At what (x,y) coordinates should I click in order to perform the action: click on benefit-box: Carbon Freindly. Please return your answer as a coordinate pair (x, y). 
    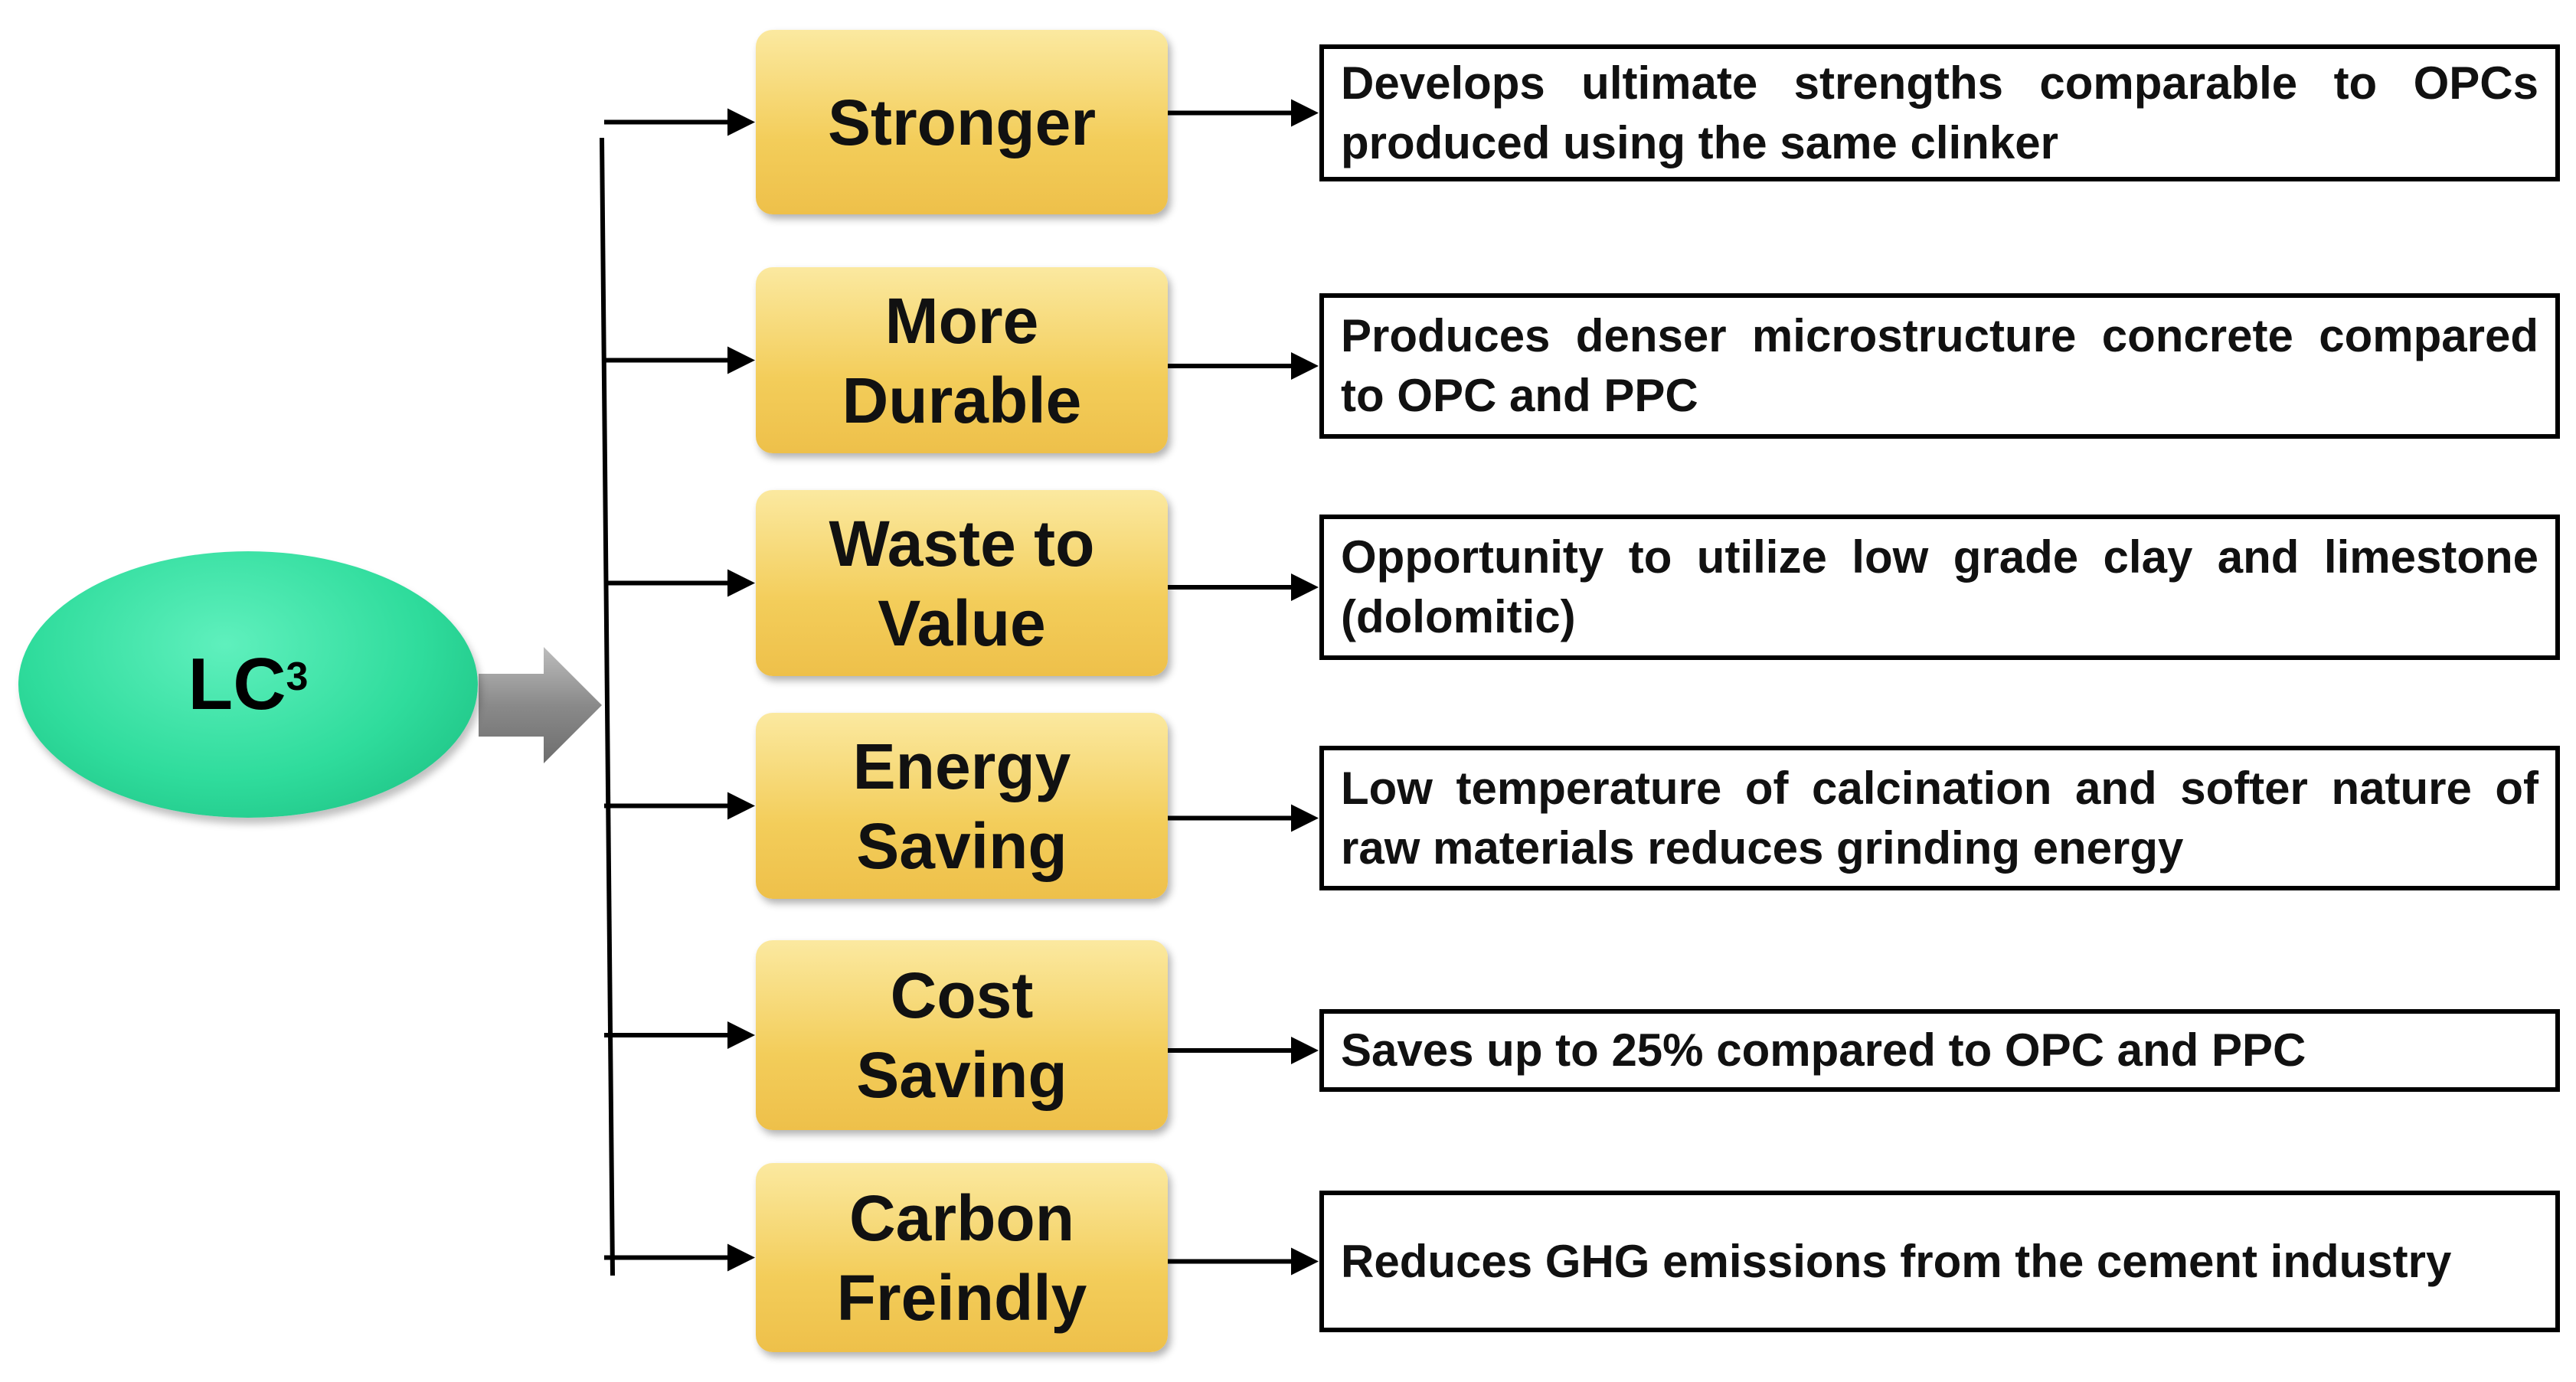
    Looking at the image, I should click on (962, 1257).